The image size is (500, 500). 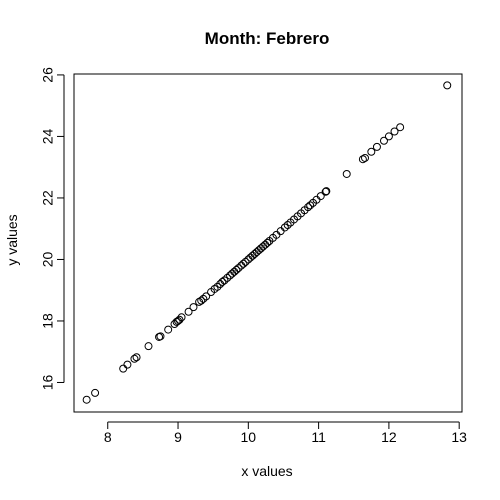 What do you see at coordinates (48, 75) in the screenshot?
I see `y-tick-label: 26` at bounding box center [48, 75].